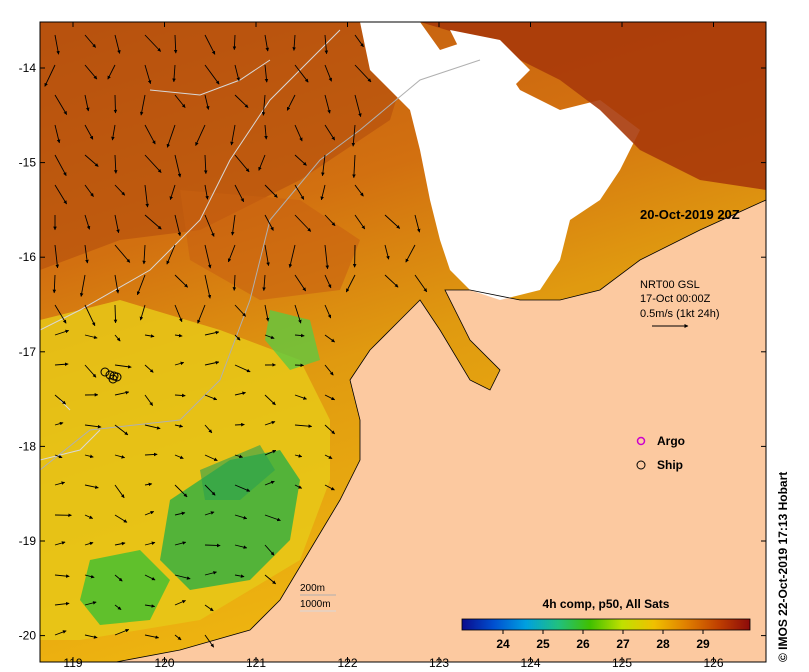 This screenshot has height=672, width=809. Describe the element at coordinates (675, 299) in the screenshot. I see `current-legend-line2: 17-Oct 00:00Z` at that location.